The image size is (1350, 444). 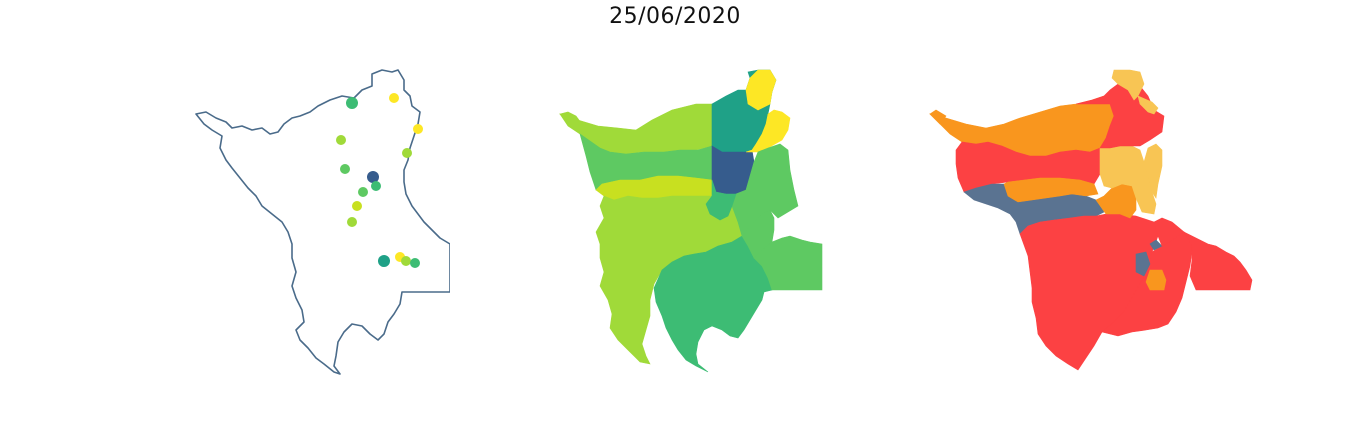 I want to click on interpolated-map, so click(x=690, y=221).